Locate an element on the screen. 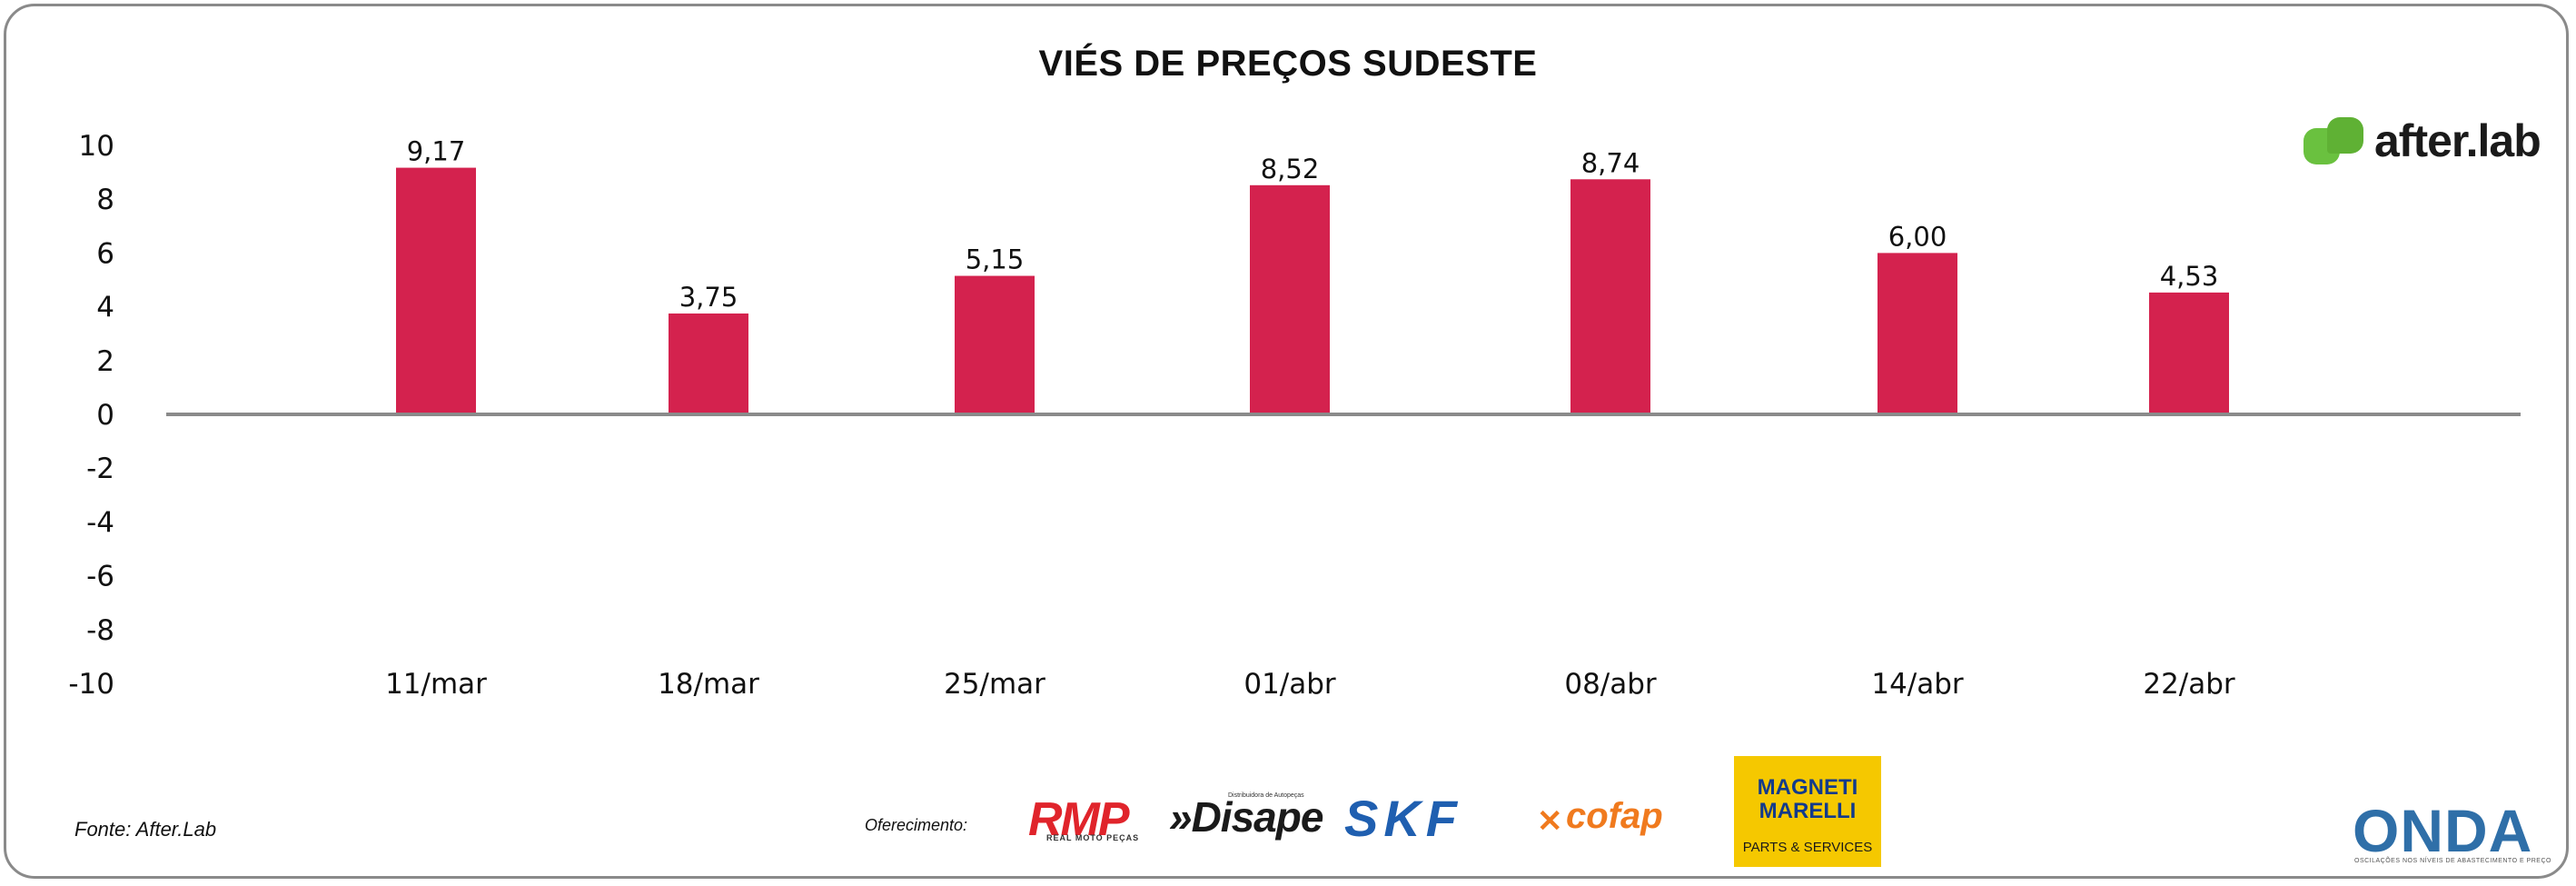 This screenshot has width=2576, height=886. y-tick-label: 4 is located at coordinates (105, 308).